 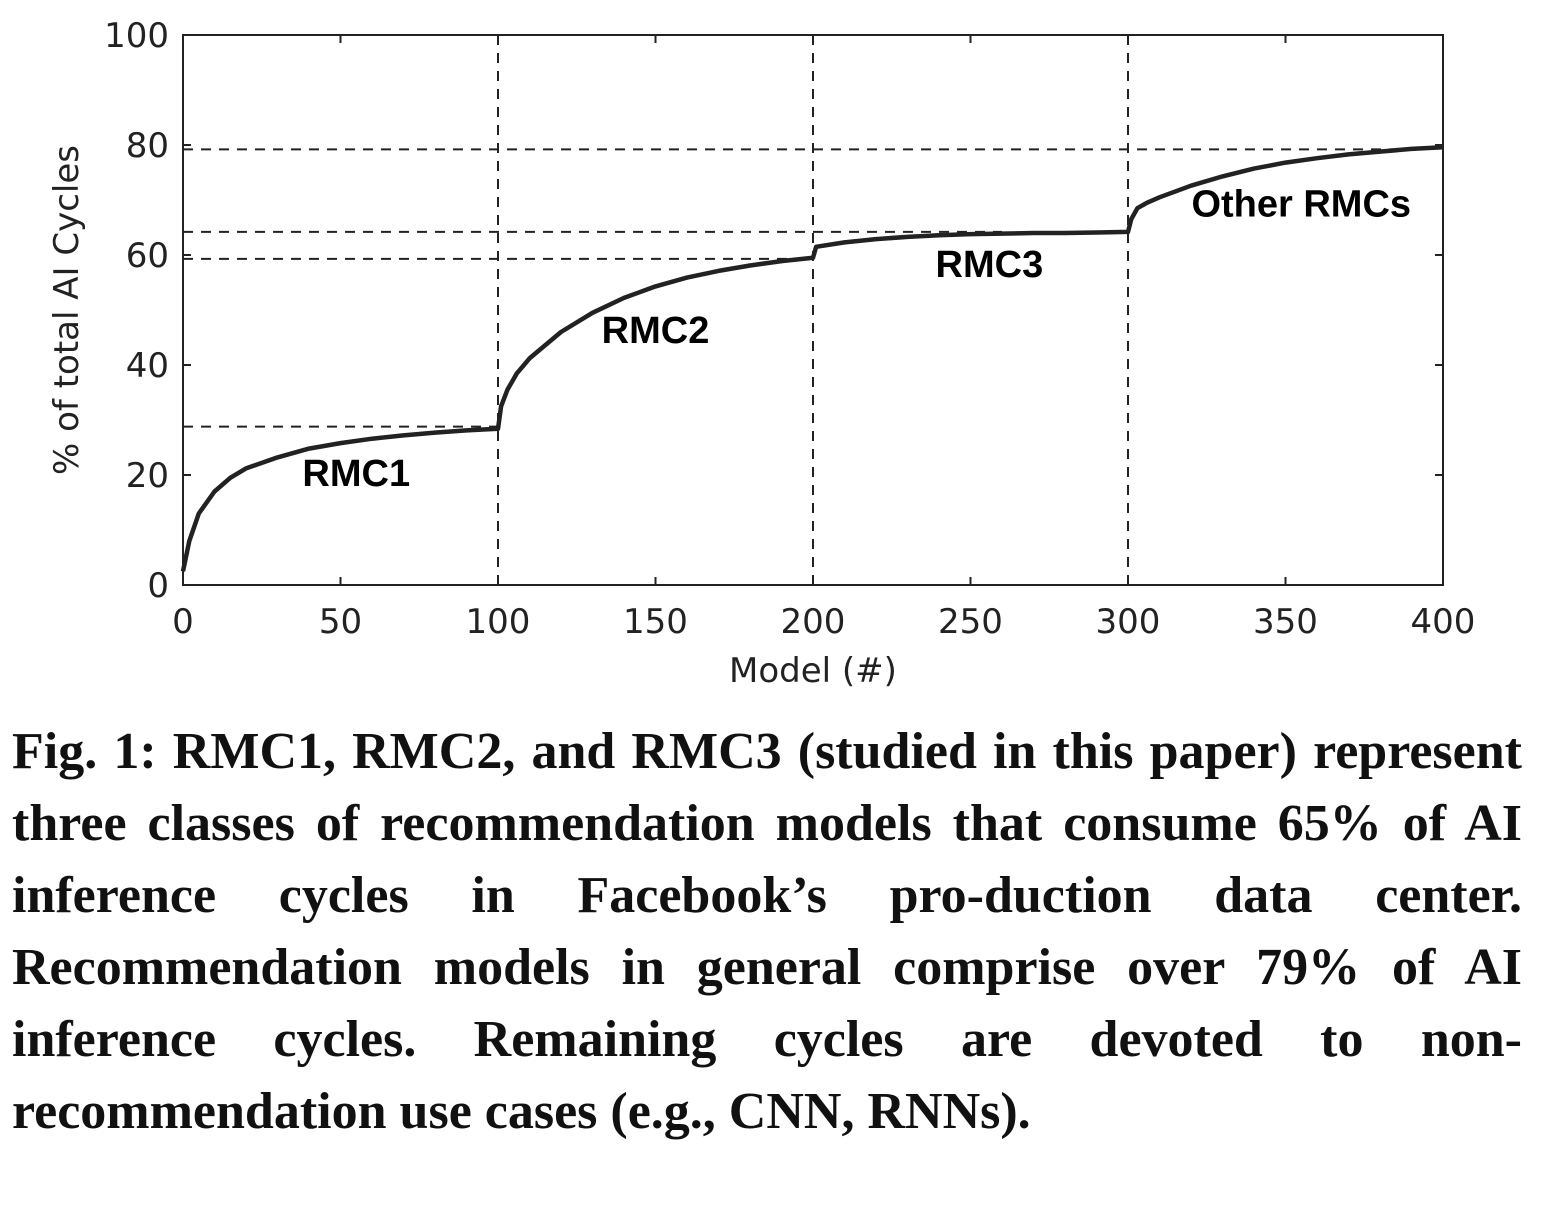 What do you see at coordinates (1128, 622) in the screenshot?
I see `x-tick-label: 300` at bounding box center [1128, 622].